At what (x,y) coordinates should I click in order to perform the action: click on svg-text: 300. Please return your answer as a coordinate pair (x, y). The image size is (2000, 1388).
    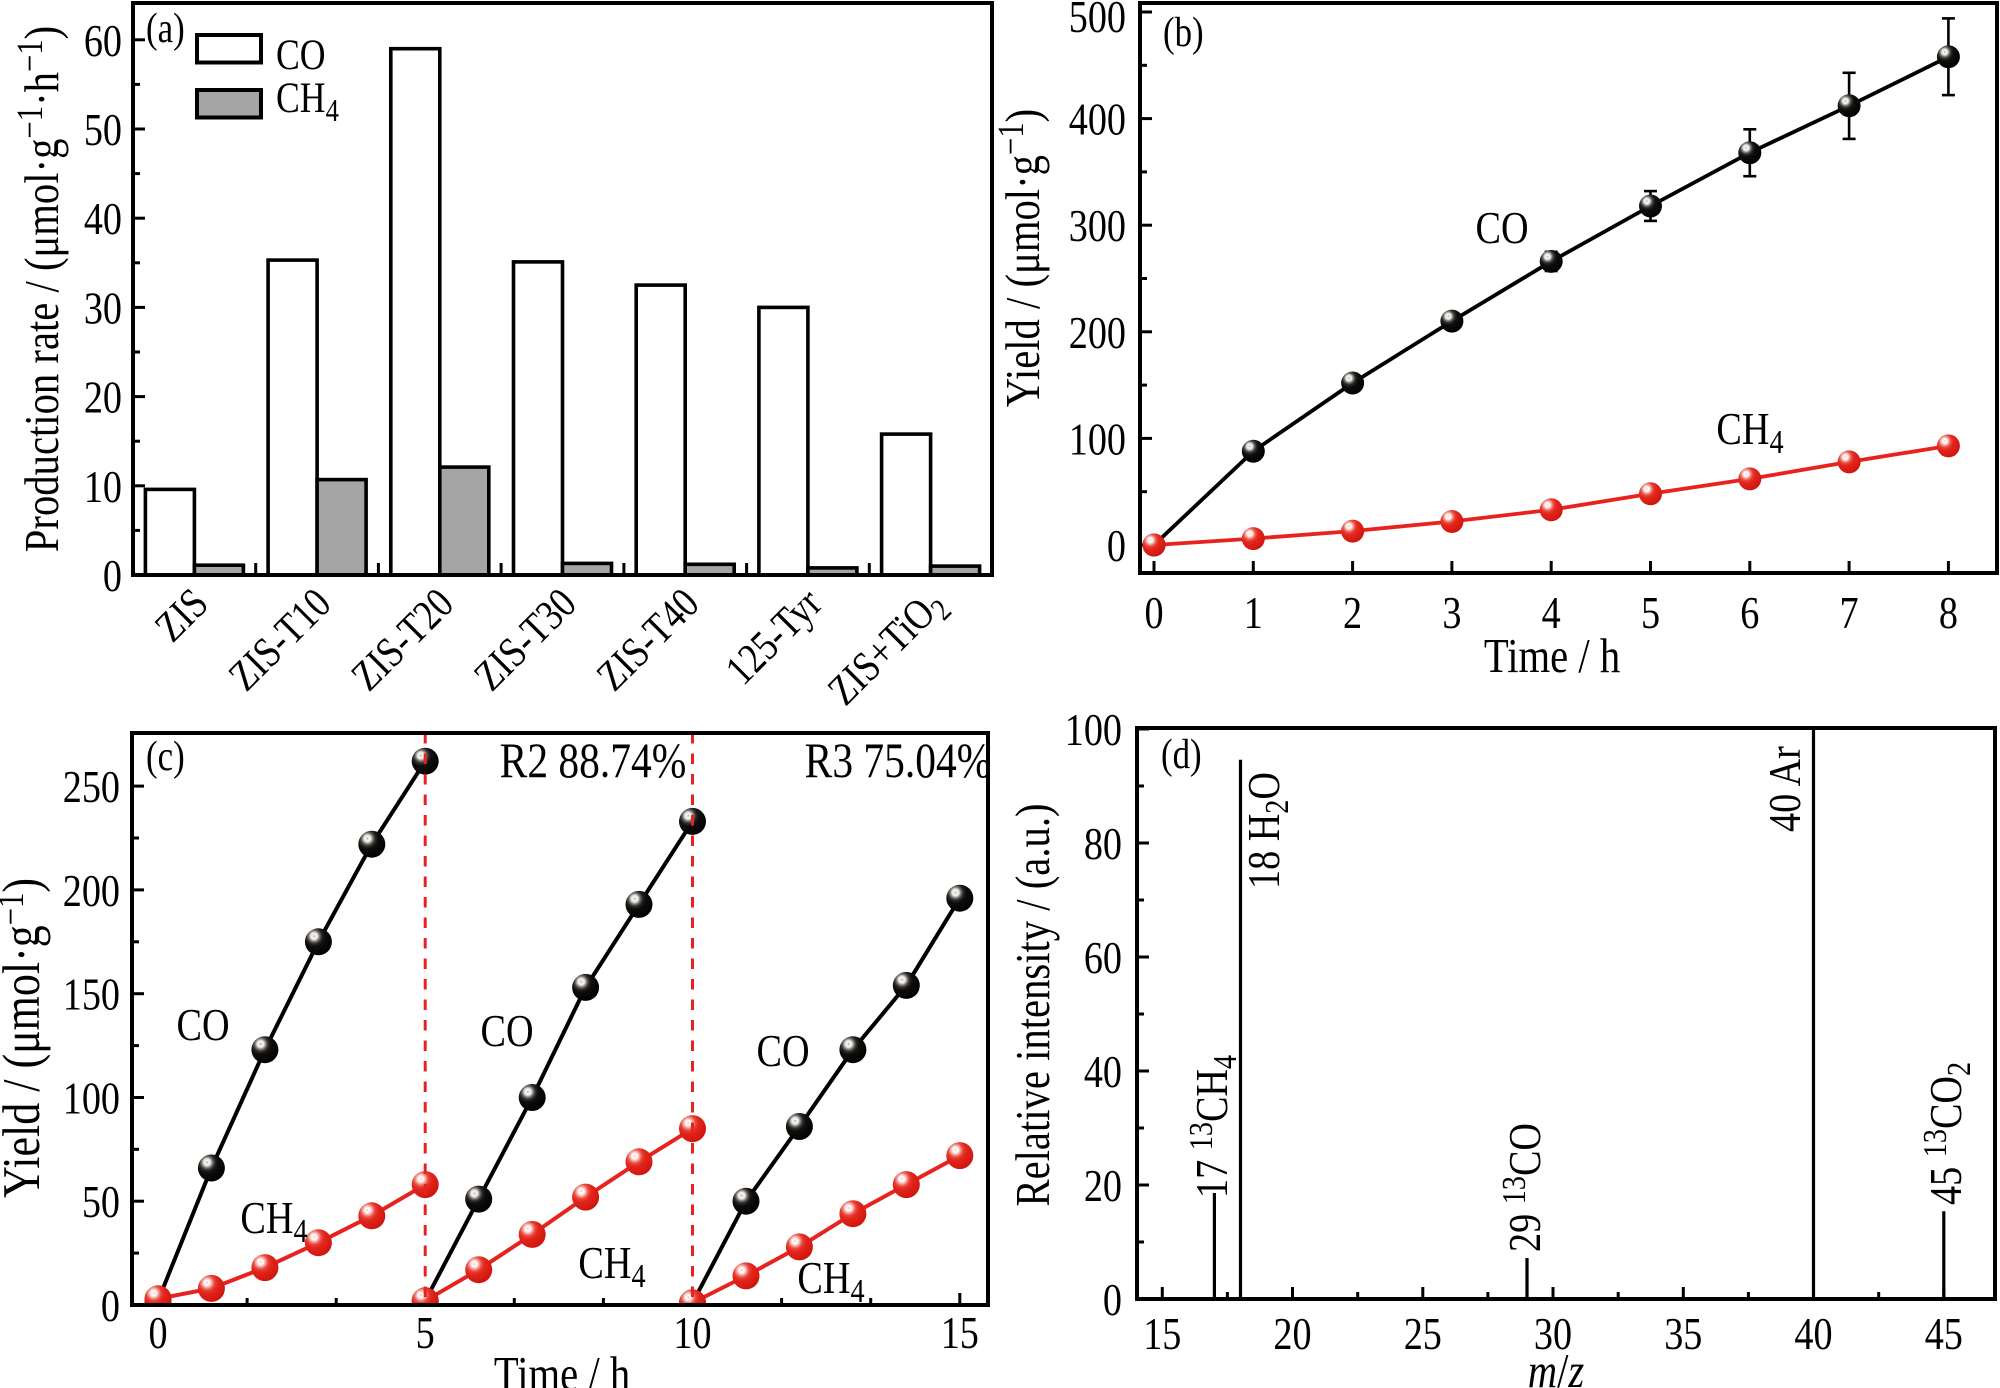
    Looking at the image, I should click on (1097, 226).